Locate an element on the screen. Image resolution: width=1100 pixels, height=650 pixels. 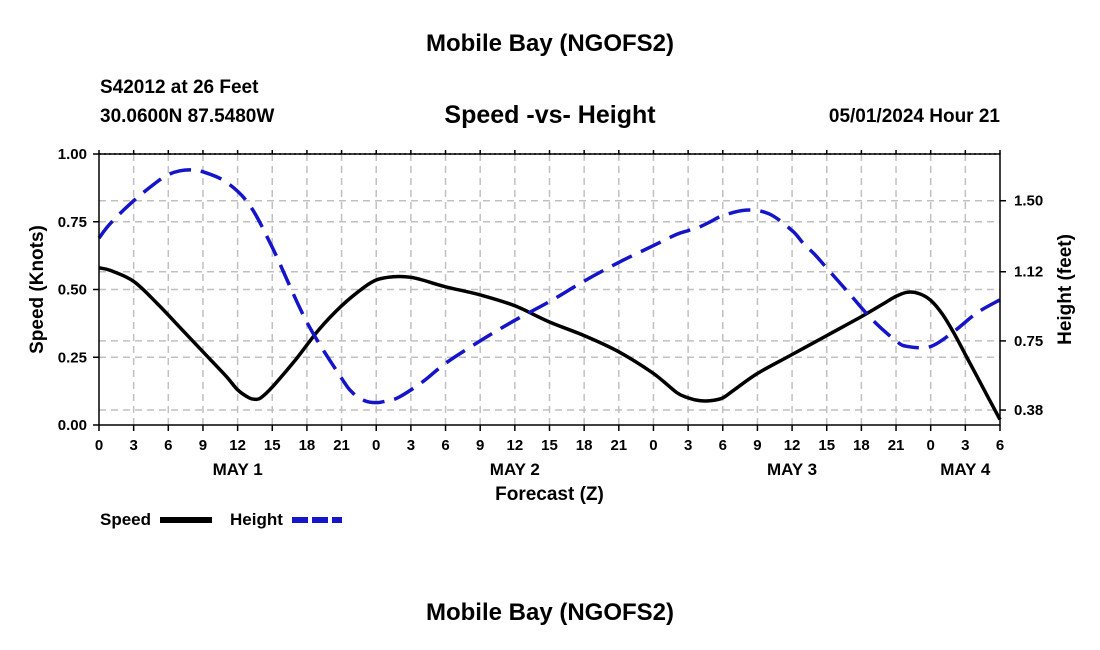
y-left-tick-label: 0.00 is located at coordinates (72, 425).